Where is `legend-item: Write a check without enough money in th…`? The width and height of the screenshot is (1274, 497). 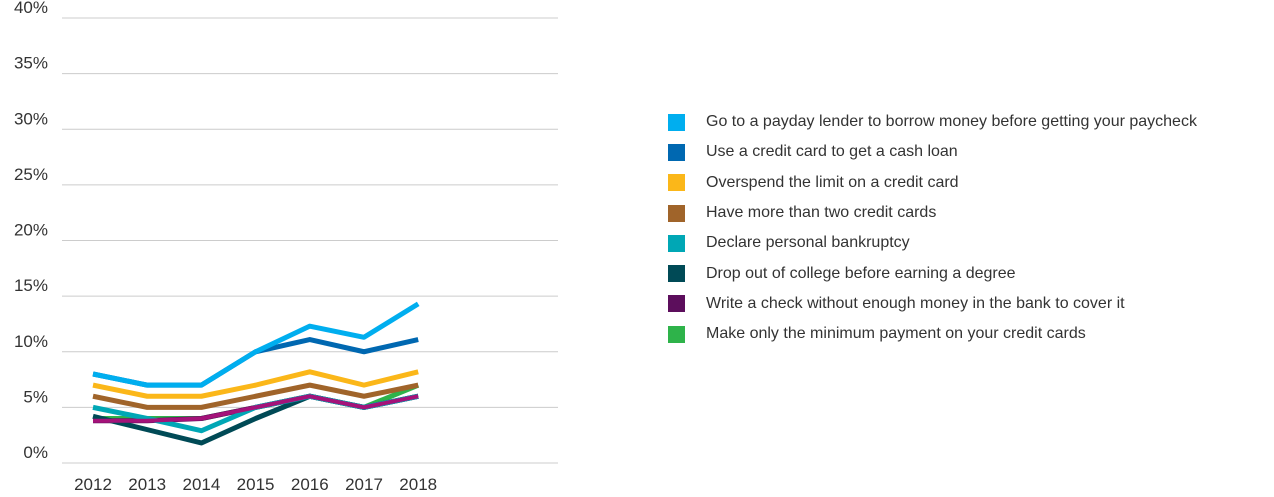 legend-item: Write a check without enough money in th… is located at coordinates (970, 304).